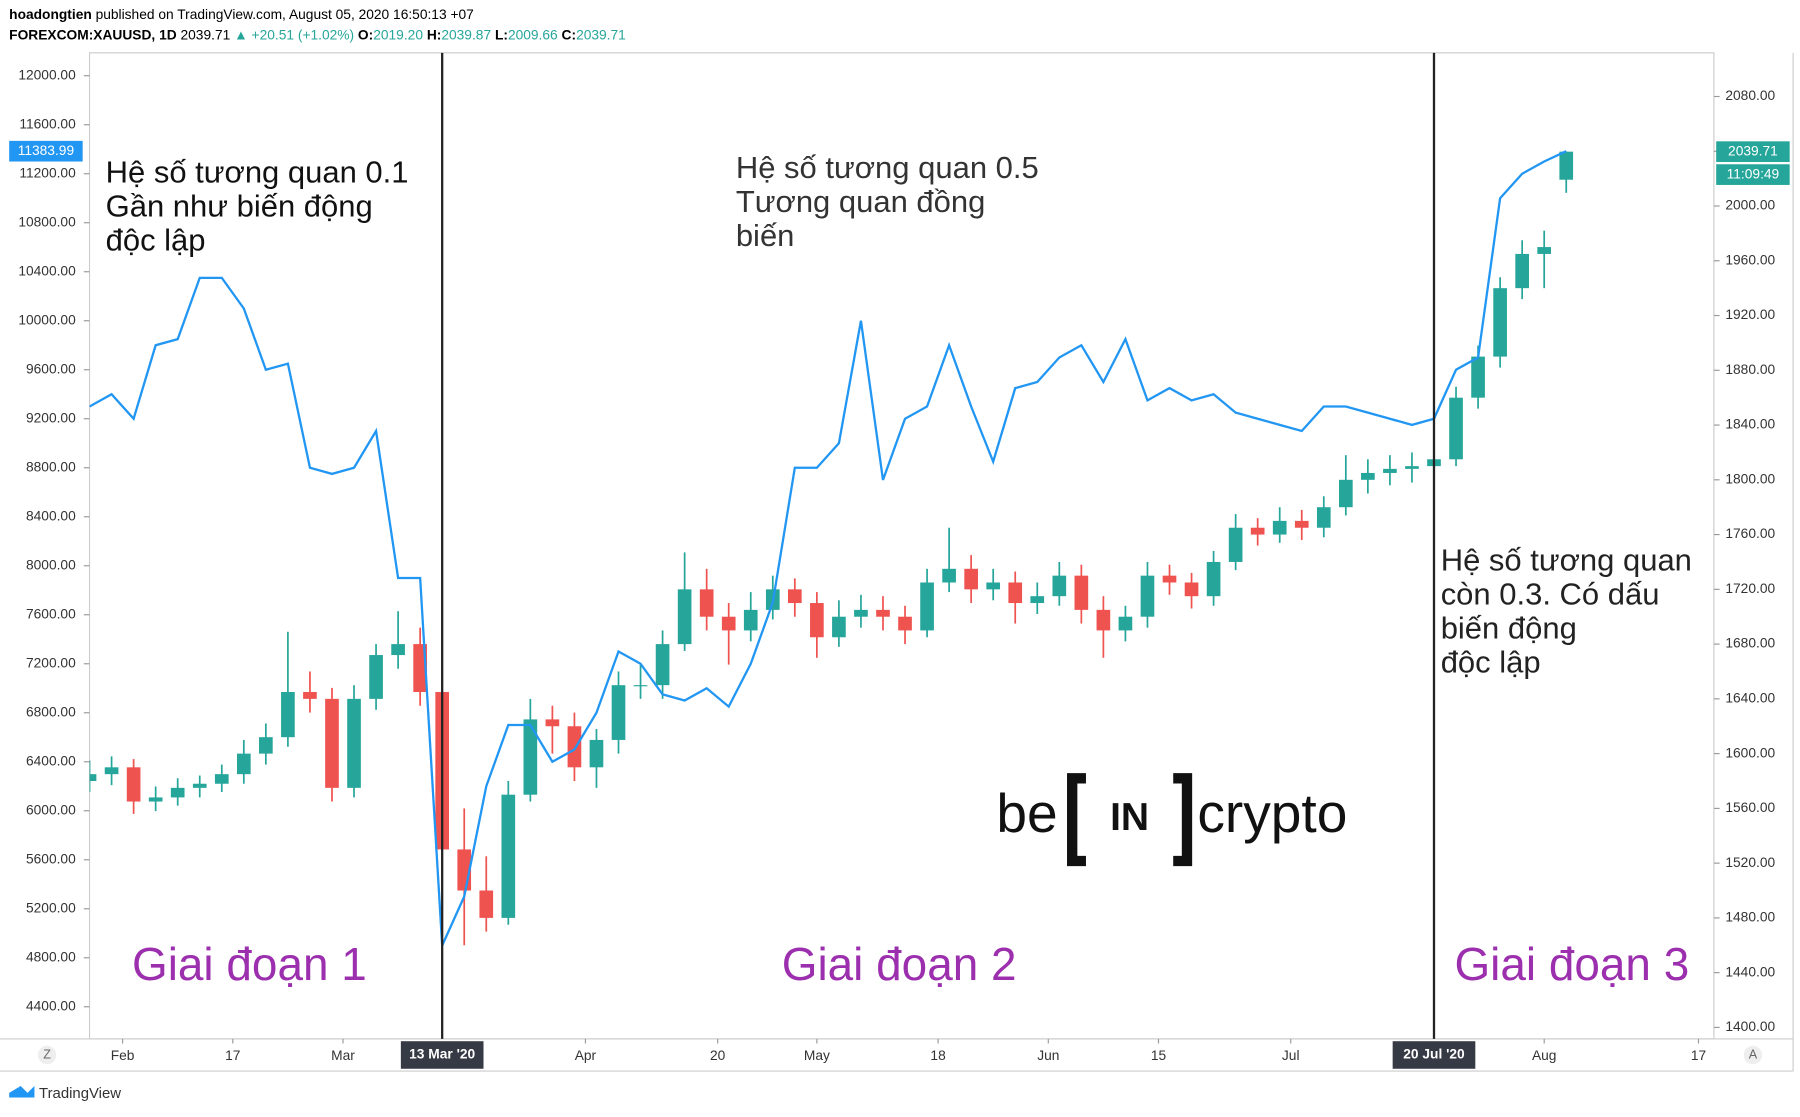  I want to click on auto-button-label: A, so click(1753, 1054).